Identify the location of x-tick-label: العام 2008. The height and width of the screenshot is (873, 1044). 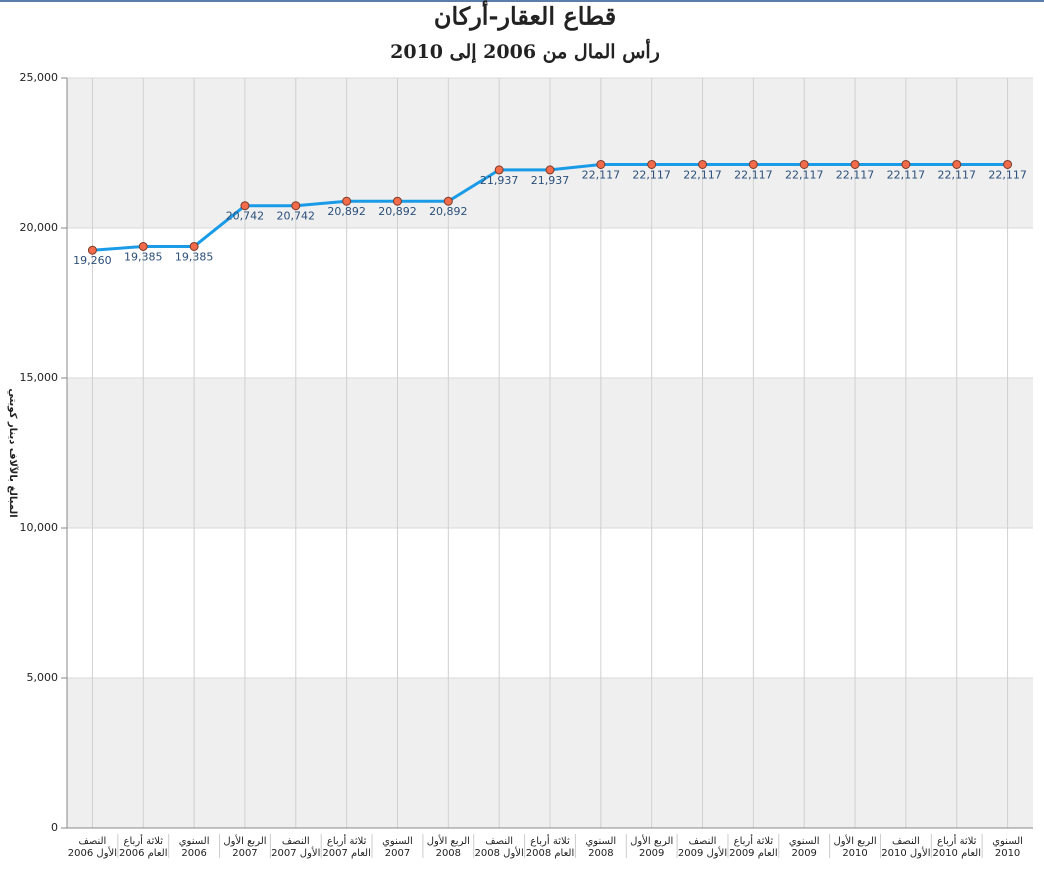
(550, 853).